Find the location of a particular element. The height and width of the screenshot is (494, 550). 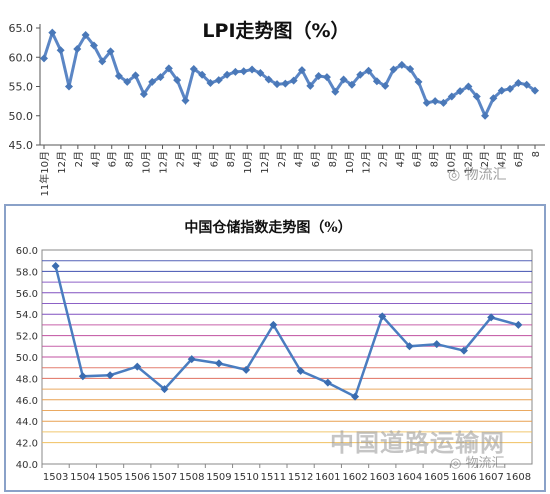

warehouse-x-tick-label: 1607 is located at coordinates (490, 477).